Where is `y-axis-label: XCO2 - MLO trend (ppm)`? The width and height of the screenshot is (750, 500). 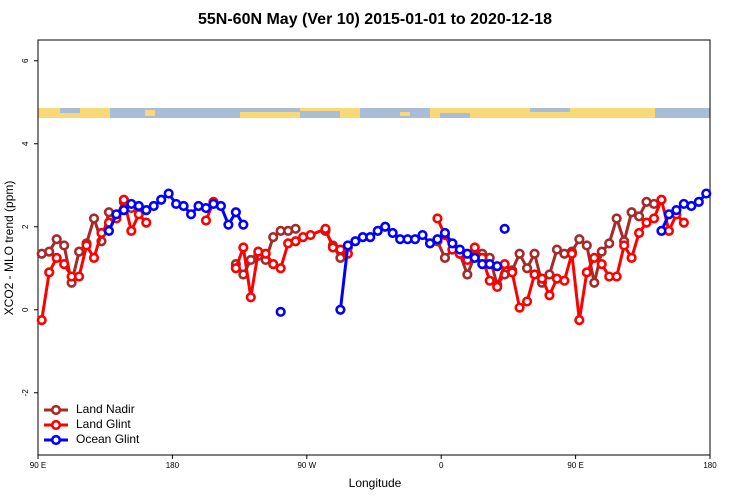
y-axis-label: XCO2 - MLO trend (ppm) is located at coordinates (9, 248).